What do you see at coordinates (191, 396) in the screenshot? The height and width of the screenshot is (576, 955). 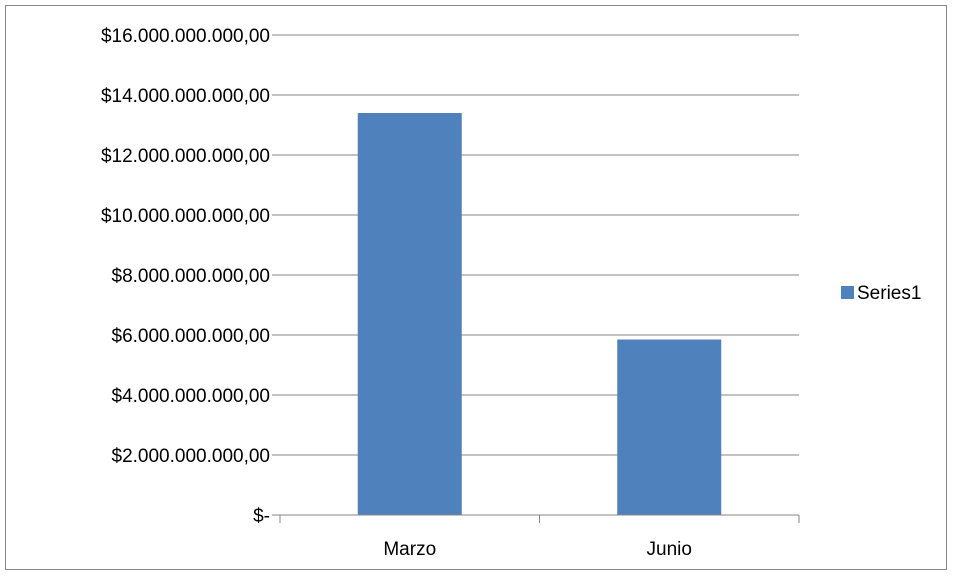 I see `y-tick-label: $4.000.000.000,00` at bounding box center [191, 396].